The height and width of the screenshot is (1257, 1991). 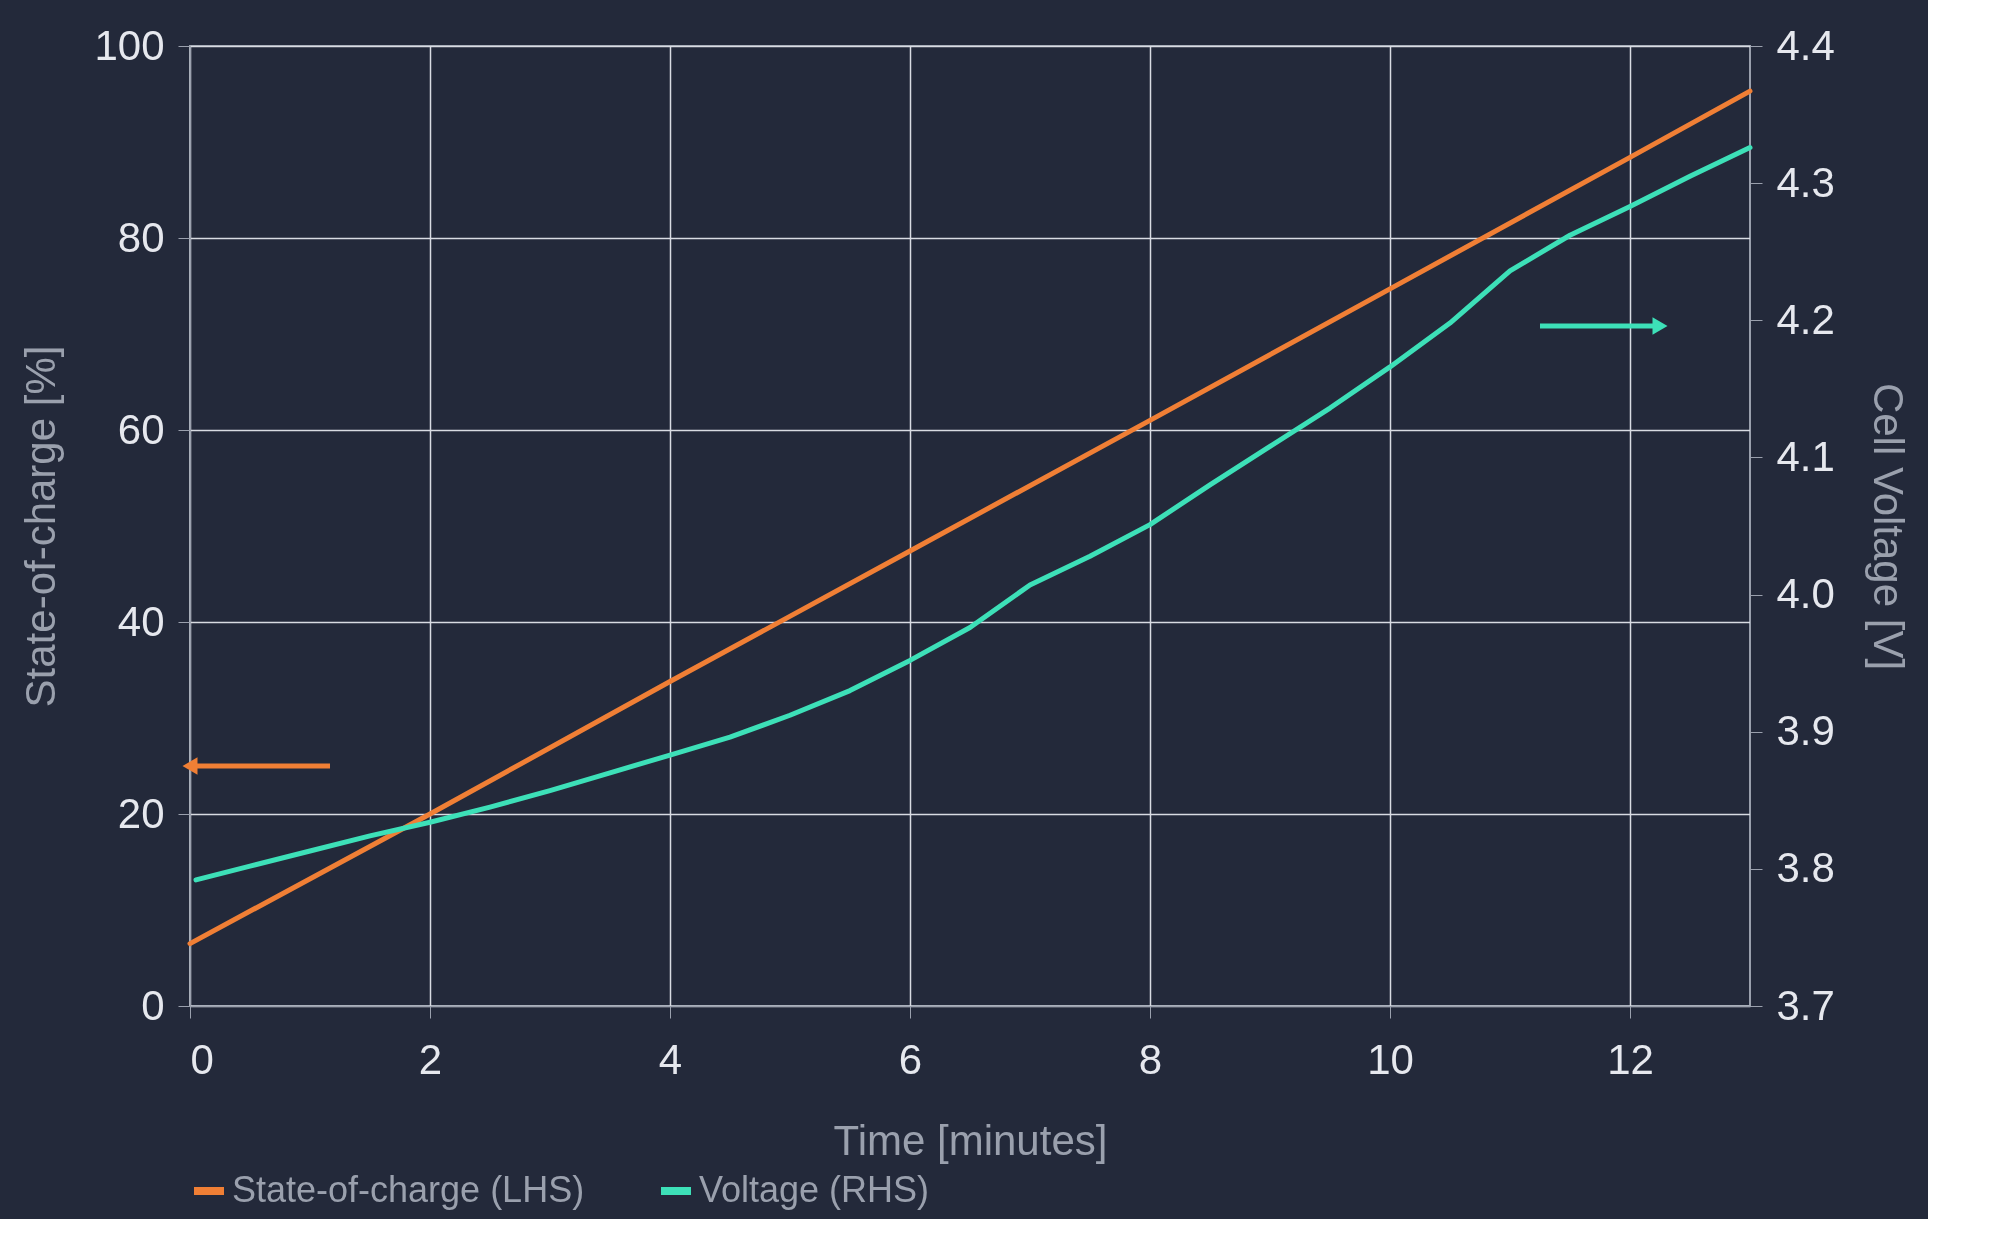 What do you see at coordinates (408, 1189) in the screenshot?
I see `legend-label: State-of-charge (LHS)` at bounding box center [408, 1189].